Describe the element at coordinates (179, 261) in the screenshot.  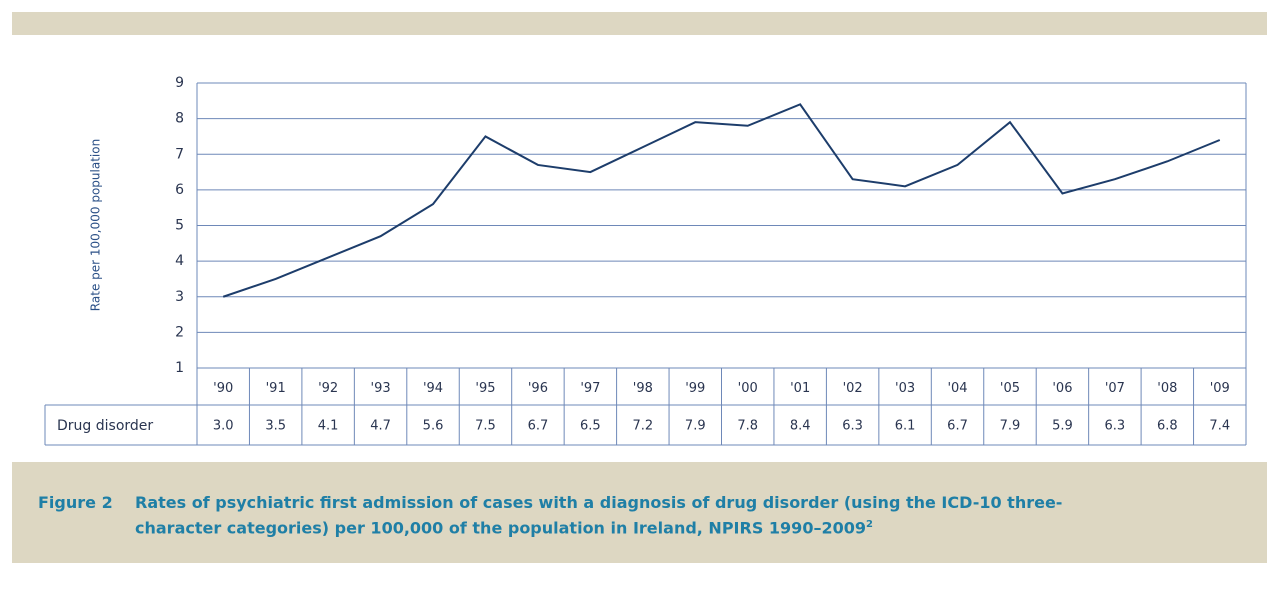
I see `y-tick-label: 4` at that location.